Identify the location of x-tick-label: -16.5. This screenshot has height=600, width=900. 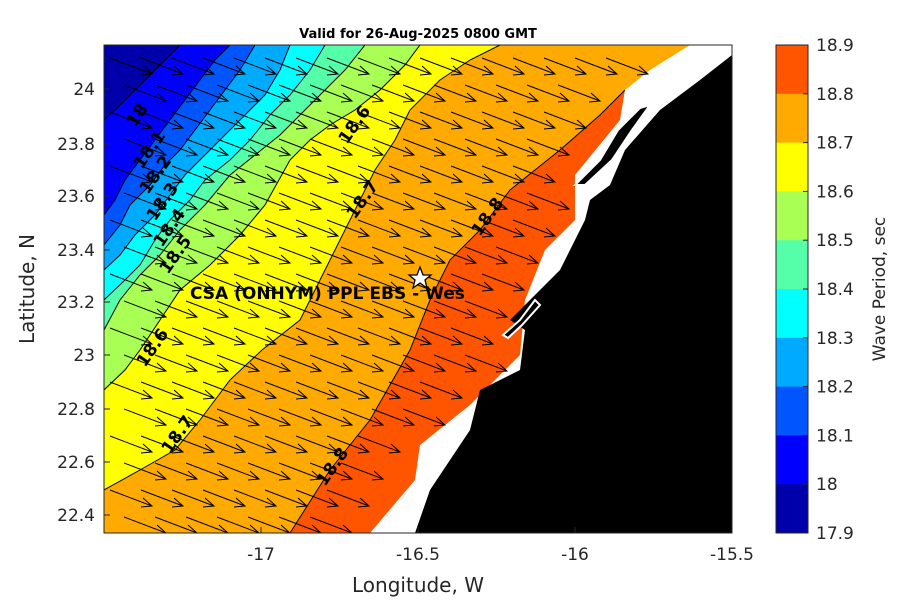
(418, 555).